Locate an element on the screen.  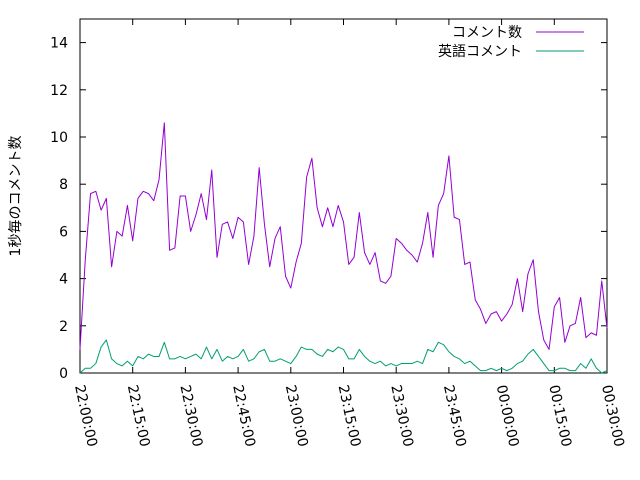
y-tick-label: 12 is located at coordinates (59, 91).